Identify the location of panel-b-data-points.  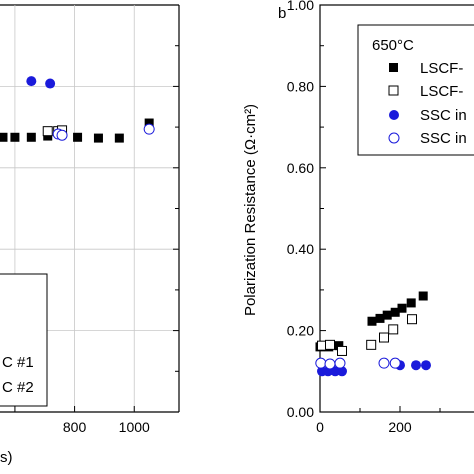
(373, 334).